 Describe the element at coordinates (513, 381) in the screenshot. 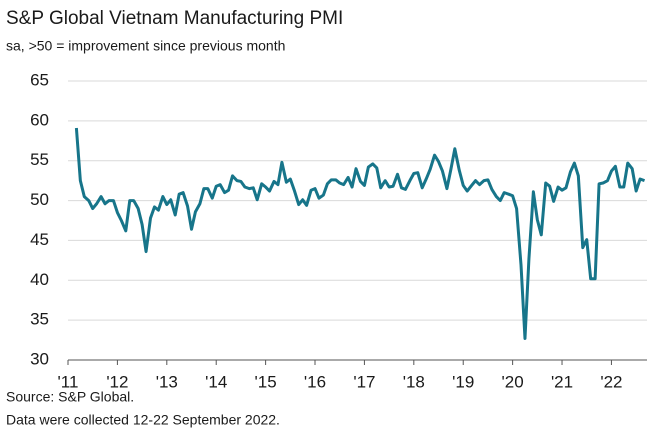

I see `x-tick-label: '20` at that location.